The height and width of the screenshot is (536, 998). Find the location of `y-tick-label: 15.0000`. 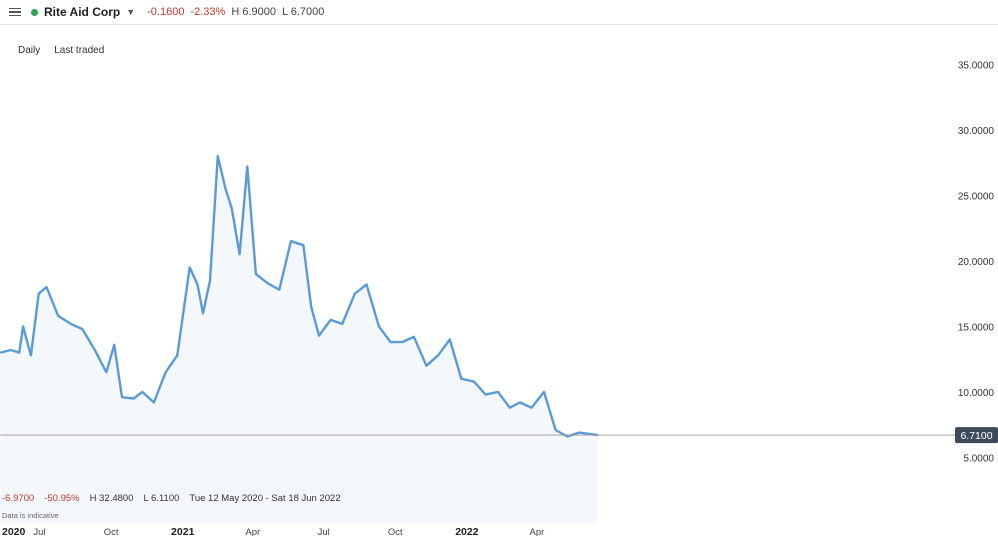

y-tick-label: 15.0000 is located at coordinates (976, 327).